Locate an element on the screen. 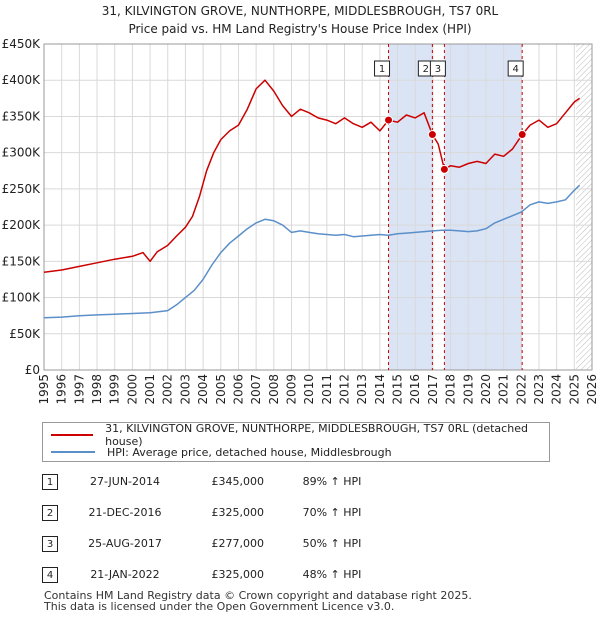 The image size is (600, 620). y-tick-label: £350K is located at coordinates (22, 116).